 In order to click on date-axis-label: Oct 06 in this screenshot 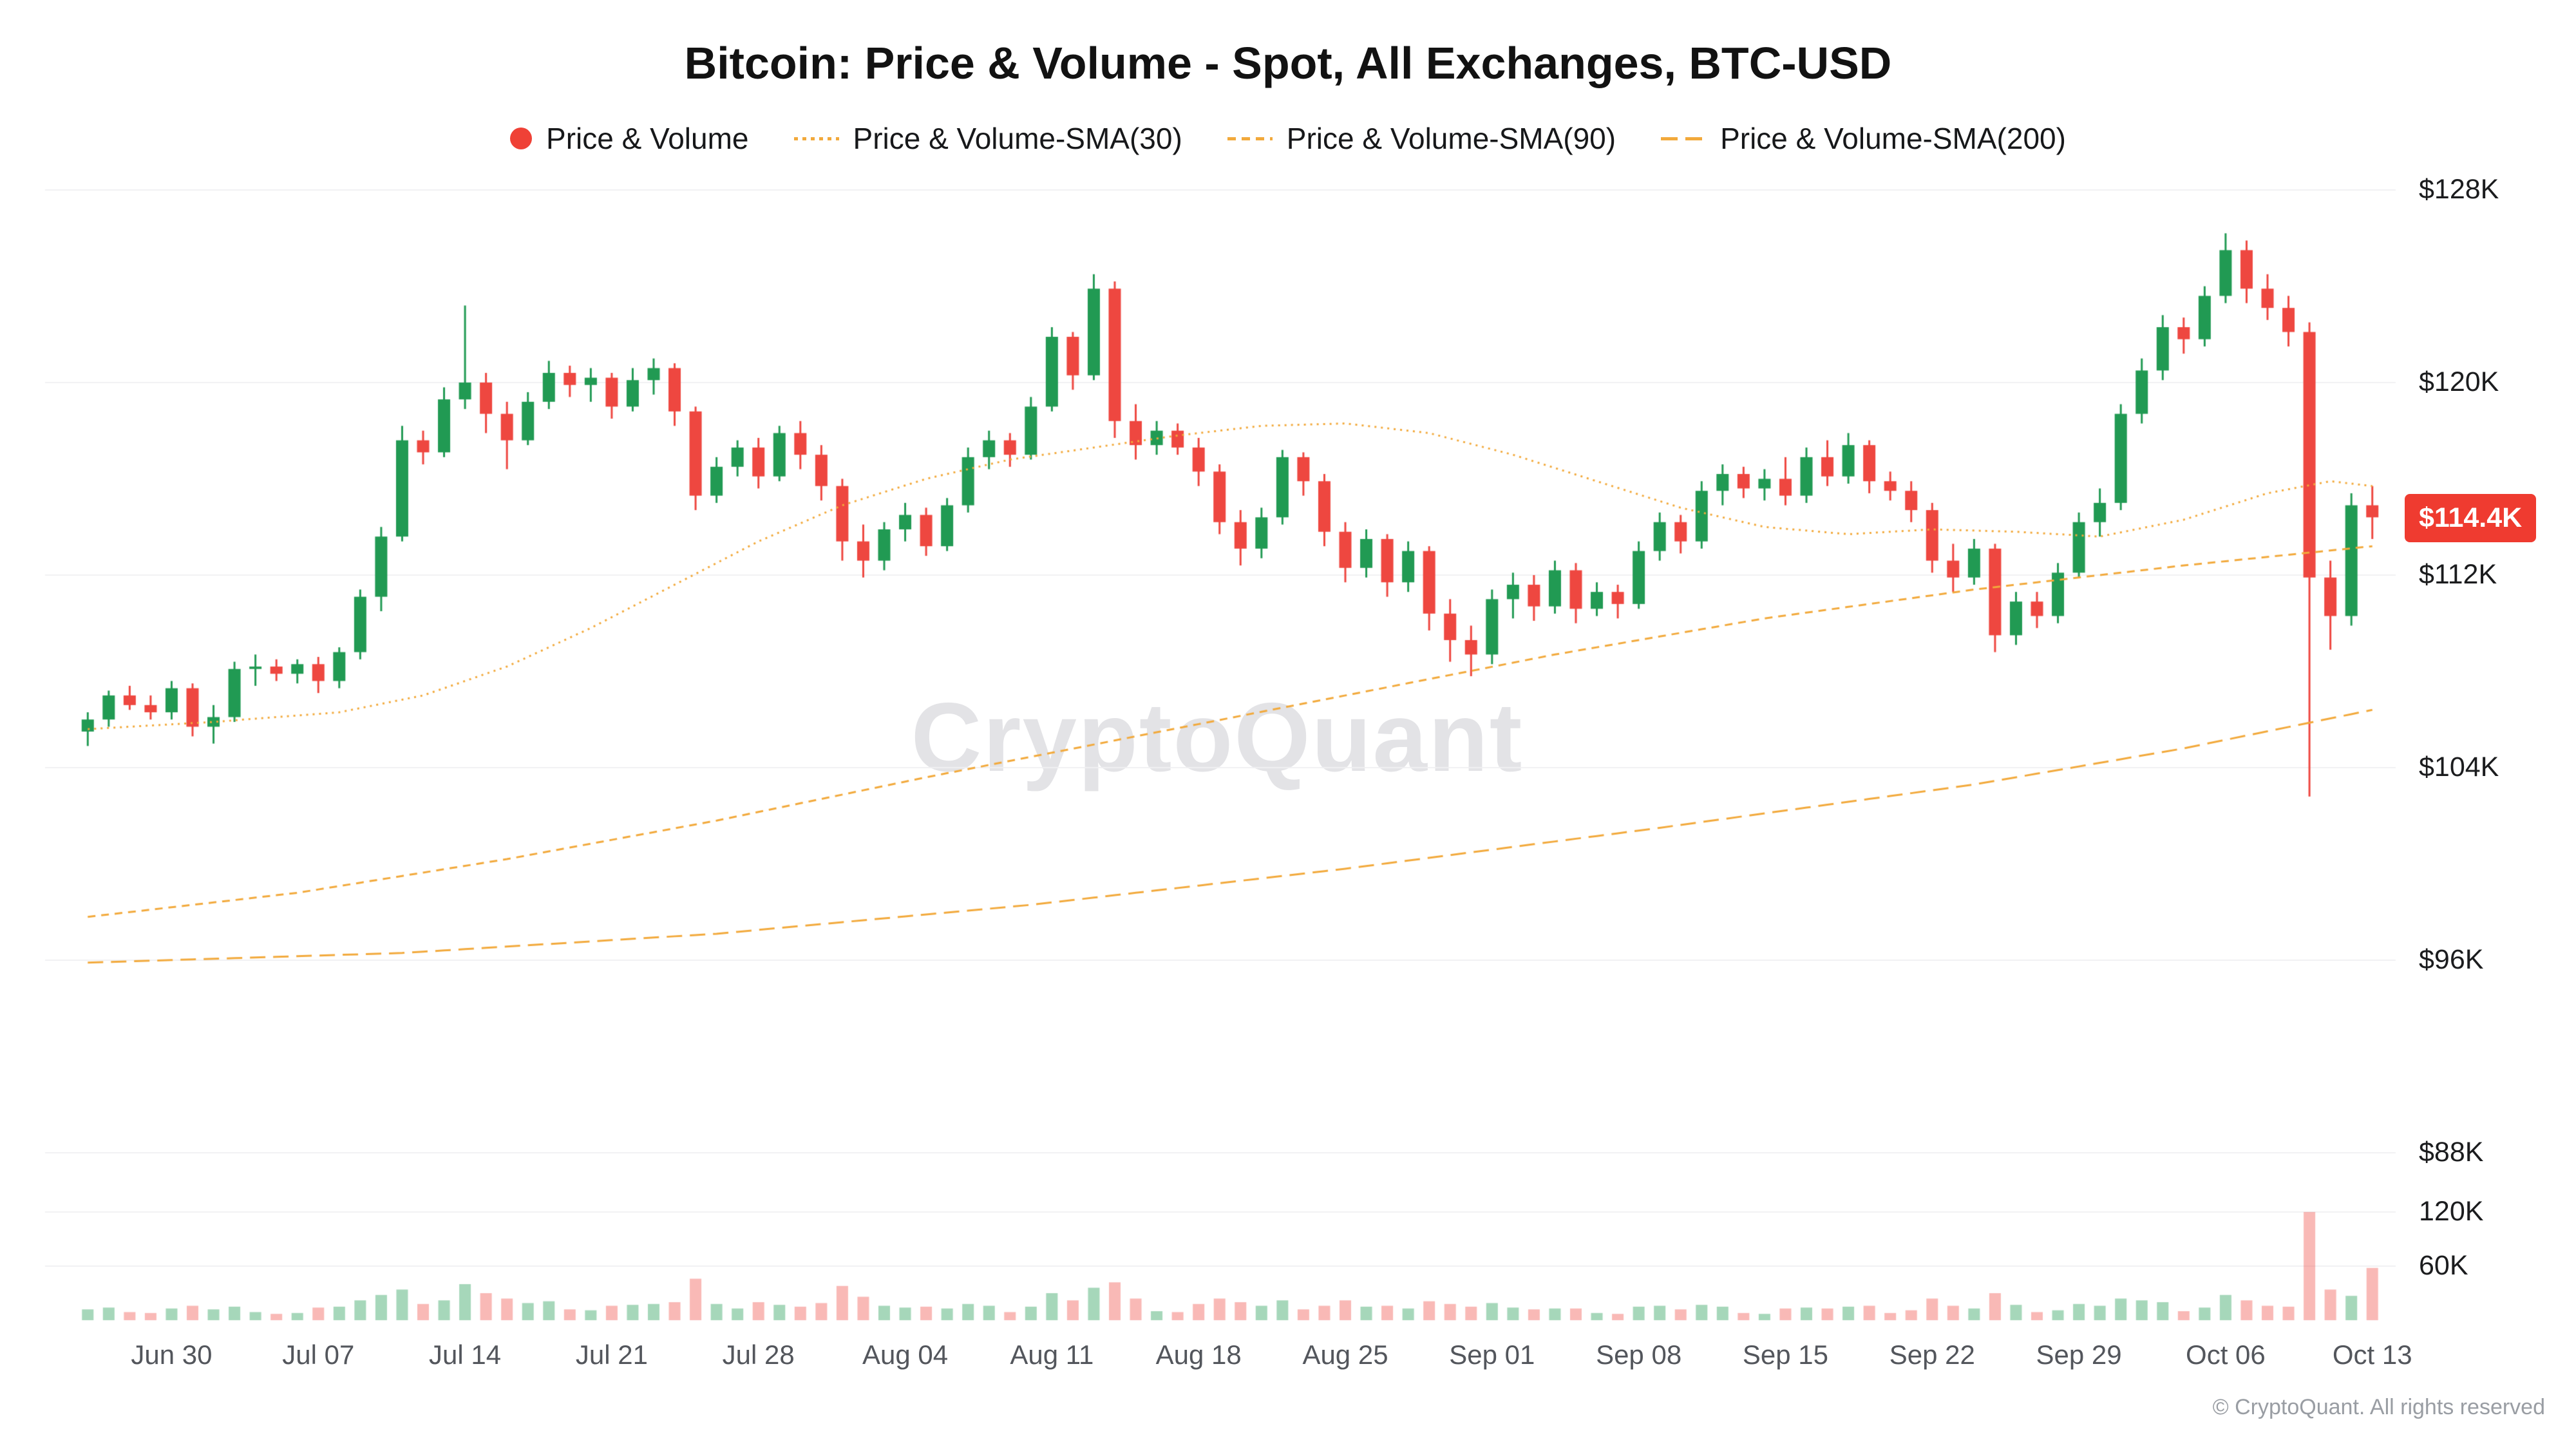, I will do `click(2226, 1355)`.